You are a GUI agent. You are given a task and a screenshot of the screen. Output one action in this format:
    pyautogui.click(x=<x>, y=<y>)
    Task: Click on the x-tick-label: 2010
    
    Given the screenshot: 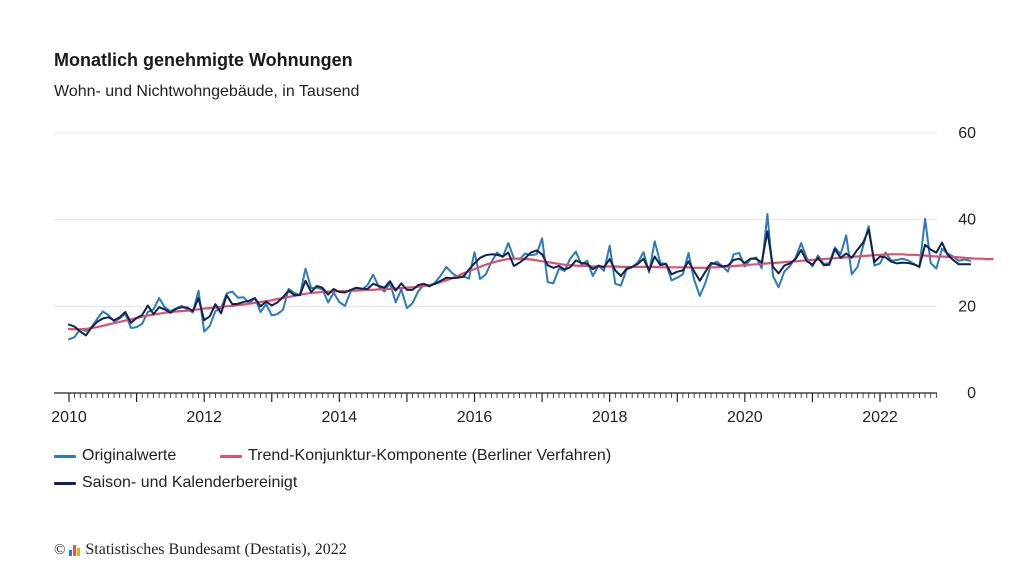 What is the action you would take?
    pyautogui.click(x=69, y=417)
    